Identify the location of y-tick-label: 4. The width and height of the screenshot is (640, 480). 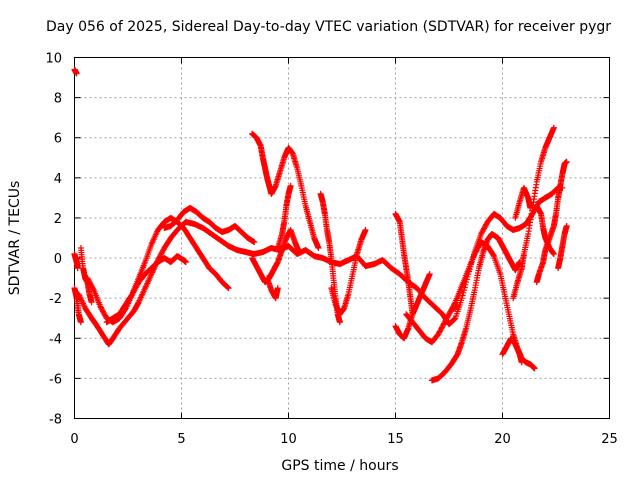
(58, 179).